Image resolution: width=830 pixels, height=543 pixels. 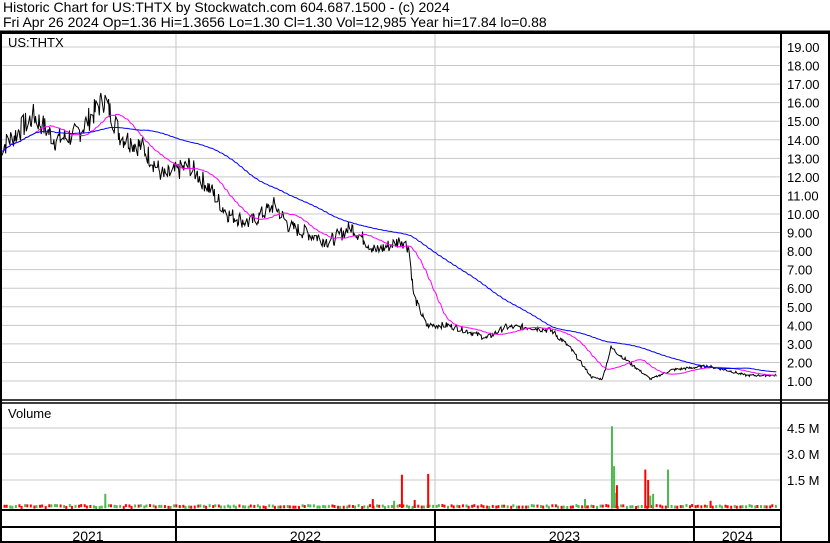 What do you see at coordinates (803, 454) in the screenshot?
I see `volume-tick-label: 3.0 M` at bounding box center [803, 454].